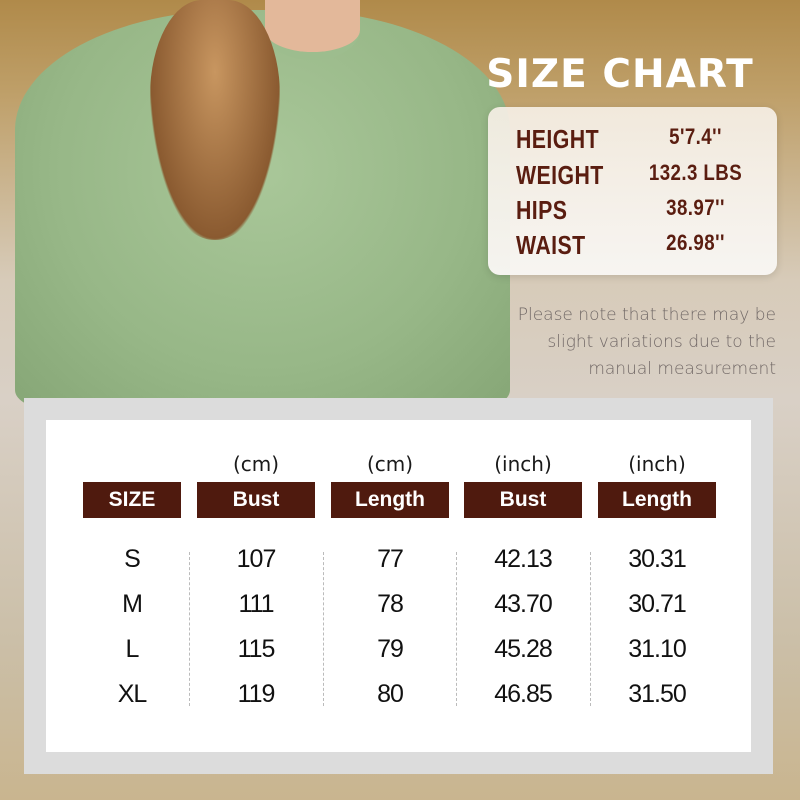 The height and width of the screenshot is (800, 800). What do you see at coordinates (695, 207) in the screenshot?
I see `stat-value: 38.97''` at bounding box center [695, 207].